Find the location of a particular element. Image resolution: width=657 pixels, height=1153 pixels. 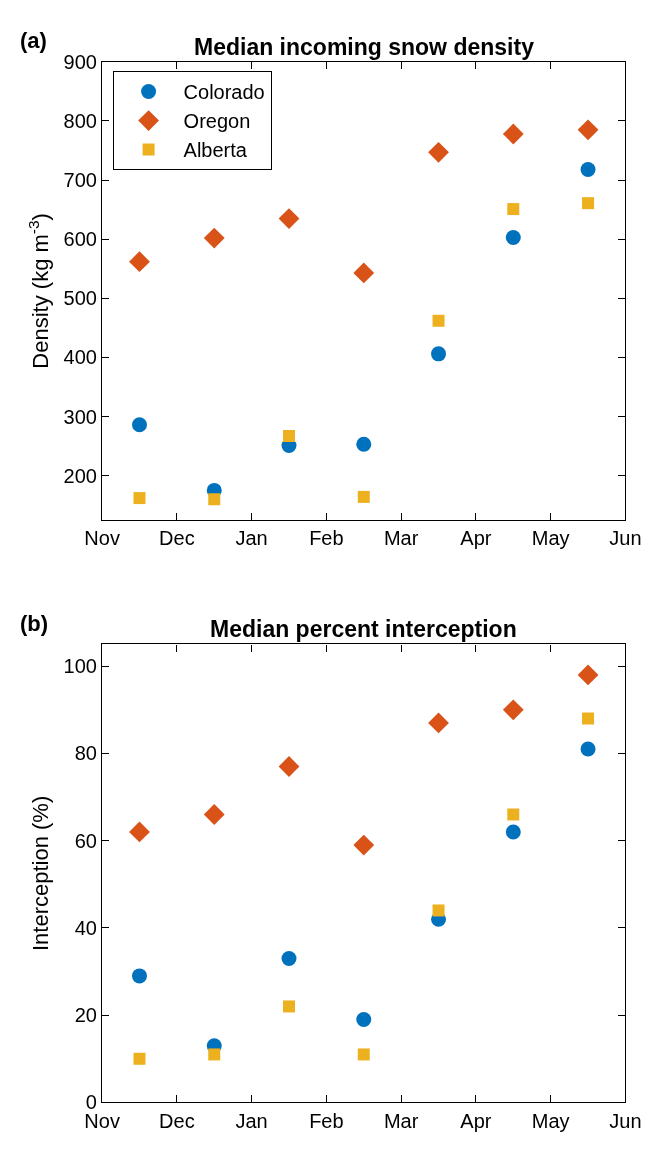

chart-title: Median percent interception is located at coordinates (363, 629).